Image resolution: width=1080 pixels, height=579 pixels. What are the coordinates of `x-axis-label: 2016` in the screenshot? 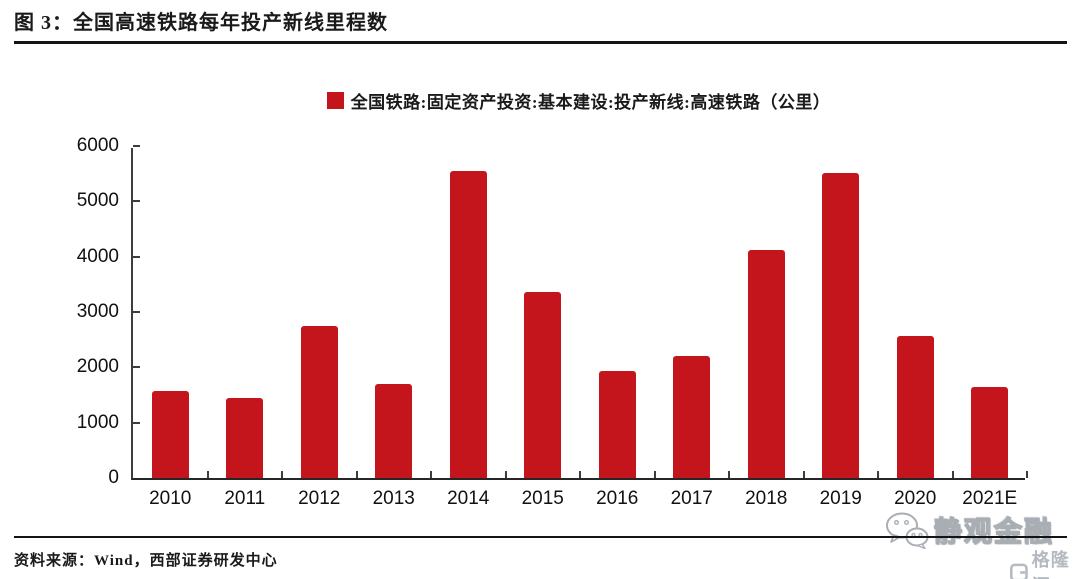 It's located at (617, 498).